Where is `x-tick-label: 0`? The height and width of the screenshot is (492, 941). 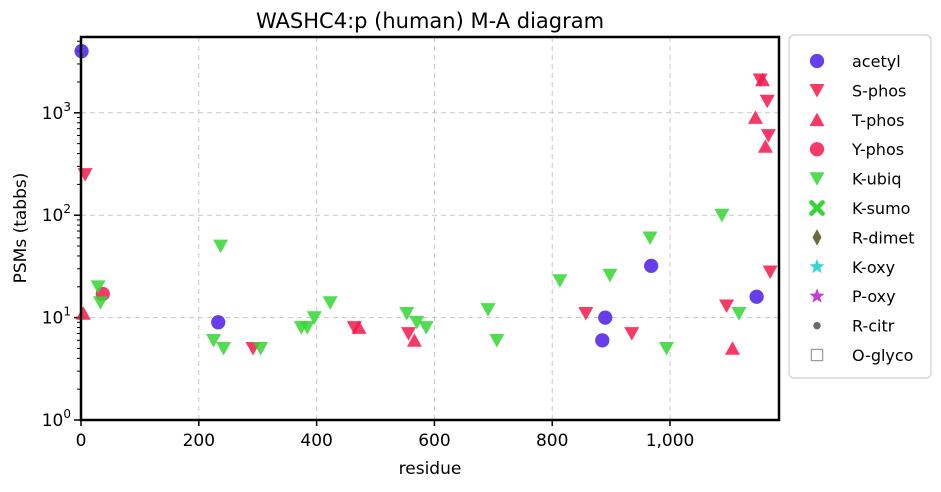 x-tick-label: 0 is located at coordinates (81, 441).